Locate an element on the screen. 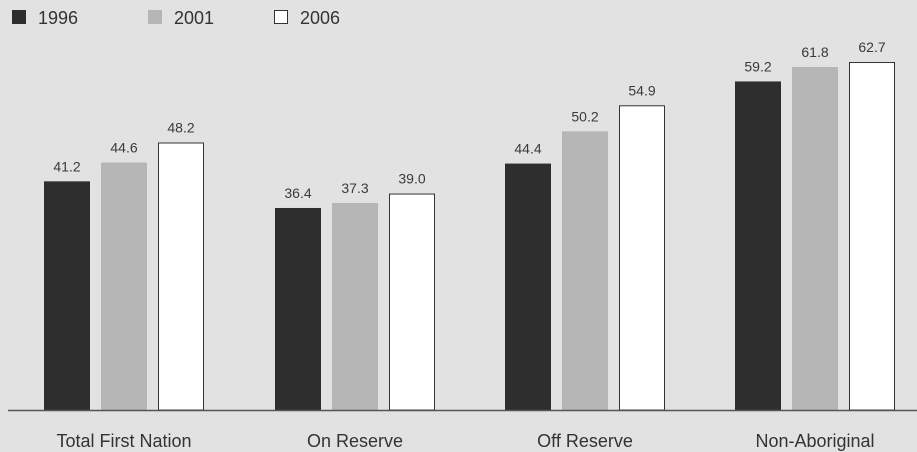  category-label-1: On Reserve is located at coordinates (355, 441).